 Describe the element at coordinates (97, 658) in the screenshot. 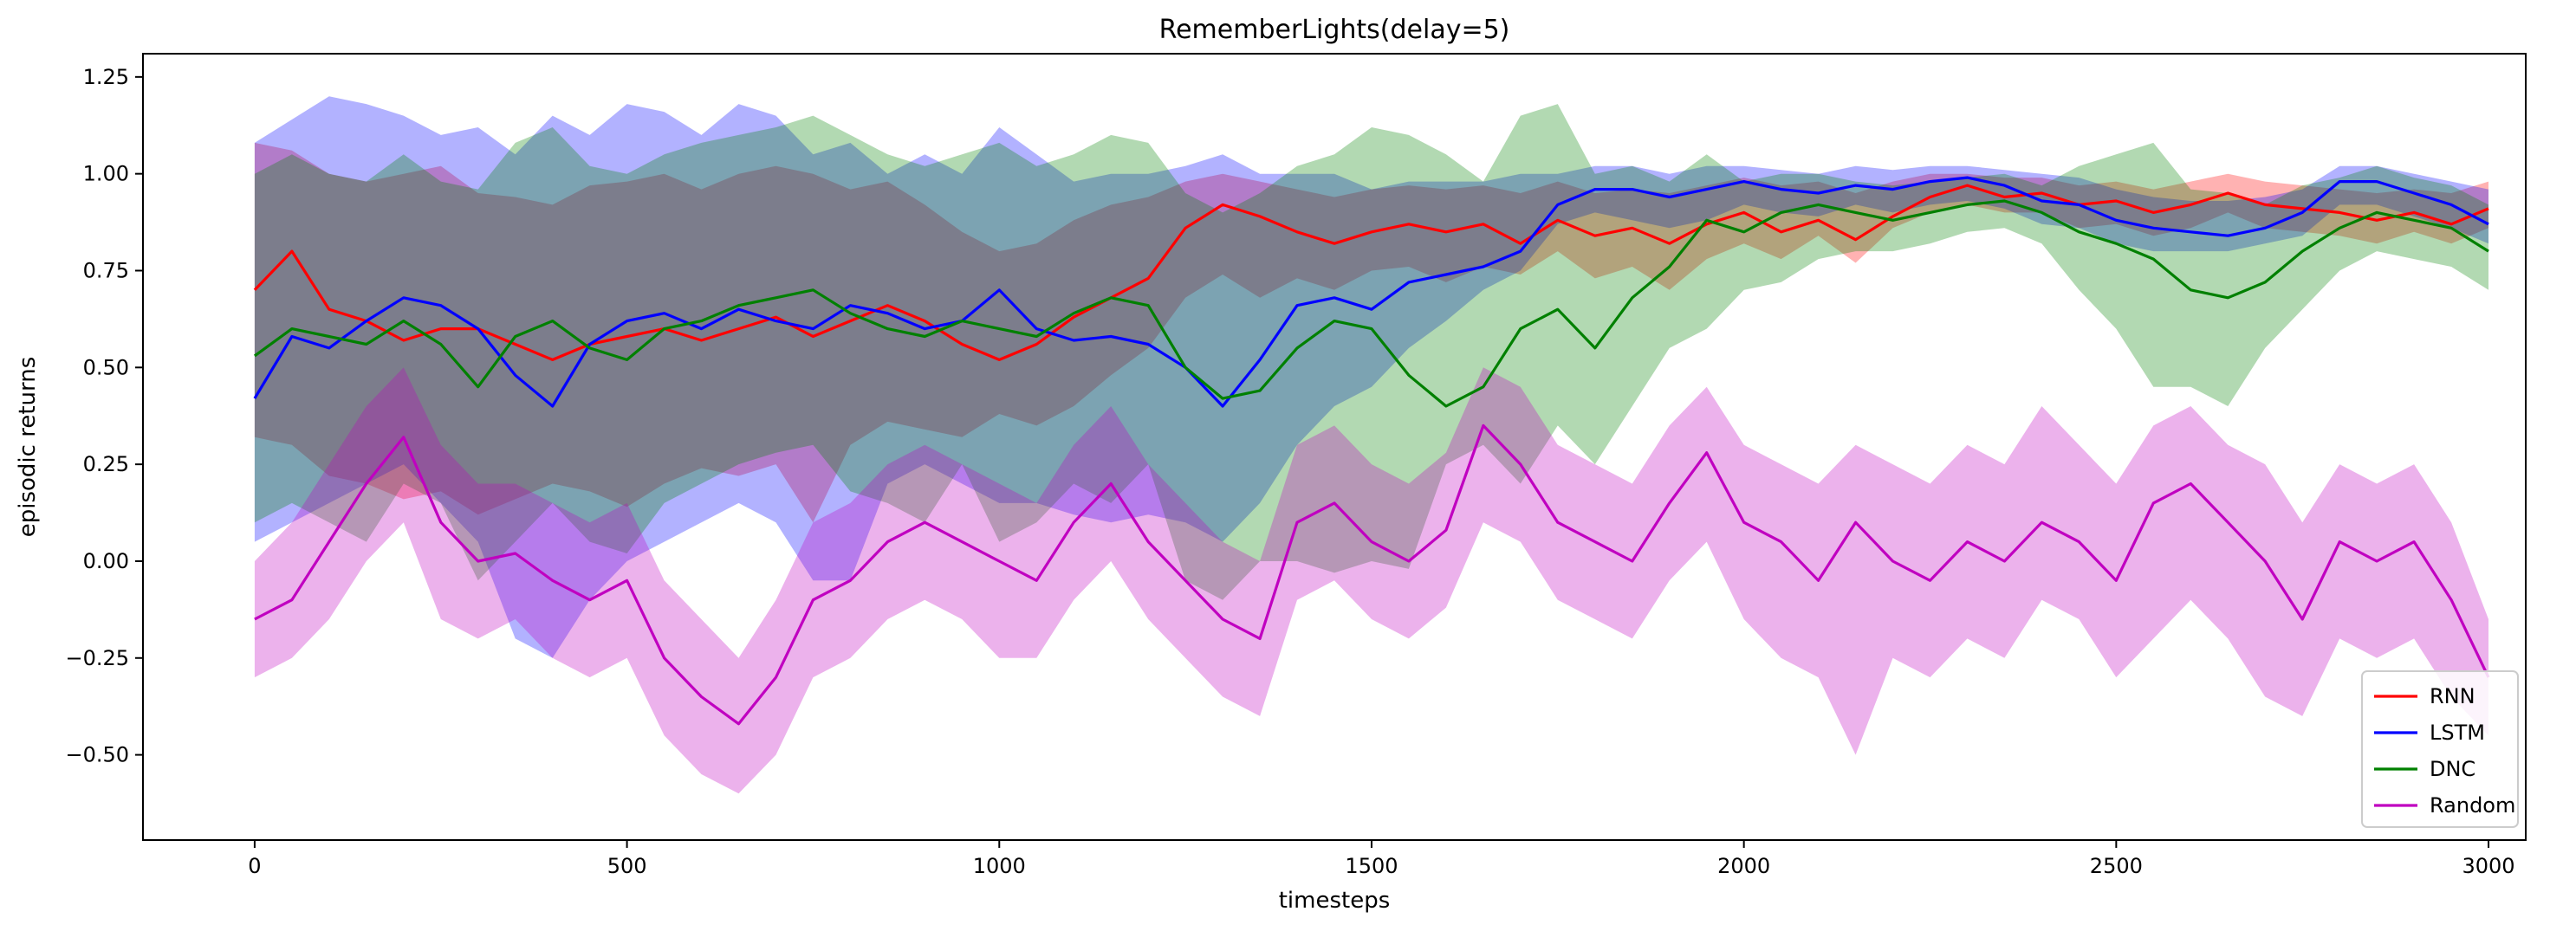

I see `y-tick-label: −0.25` at that location.